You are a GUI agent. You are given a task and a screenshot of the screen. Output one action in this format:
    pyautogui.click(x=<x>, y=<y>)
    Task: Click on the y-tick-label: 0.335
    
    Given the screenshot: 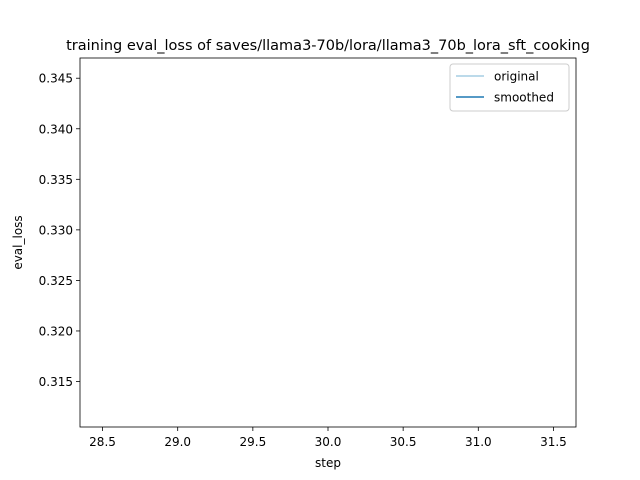 What is the action you would take?
    pyautogui.click(x=56, y=180)
    